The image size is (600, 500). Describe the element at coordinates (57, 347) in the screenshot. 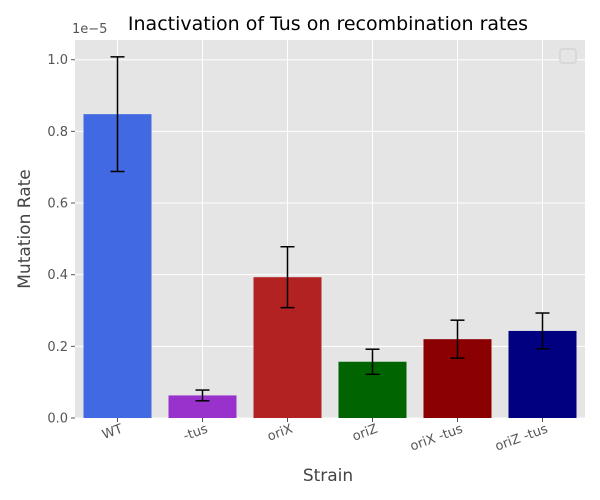

I see `y-tick-label: 0.2` at that location.